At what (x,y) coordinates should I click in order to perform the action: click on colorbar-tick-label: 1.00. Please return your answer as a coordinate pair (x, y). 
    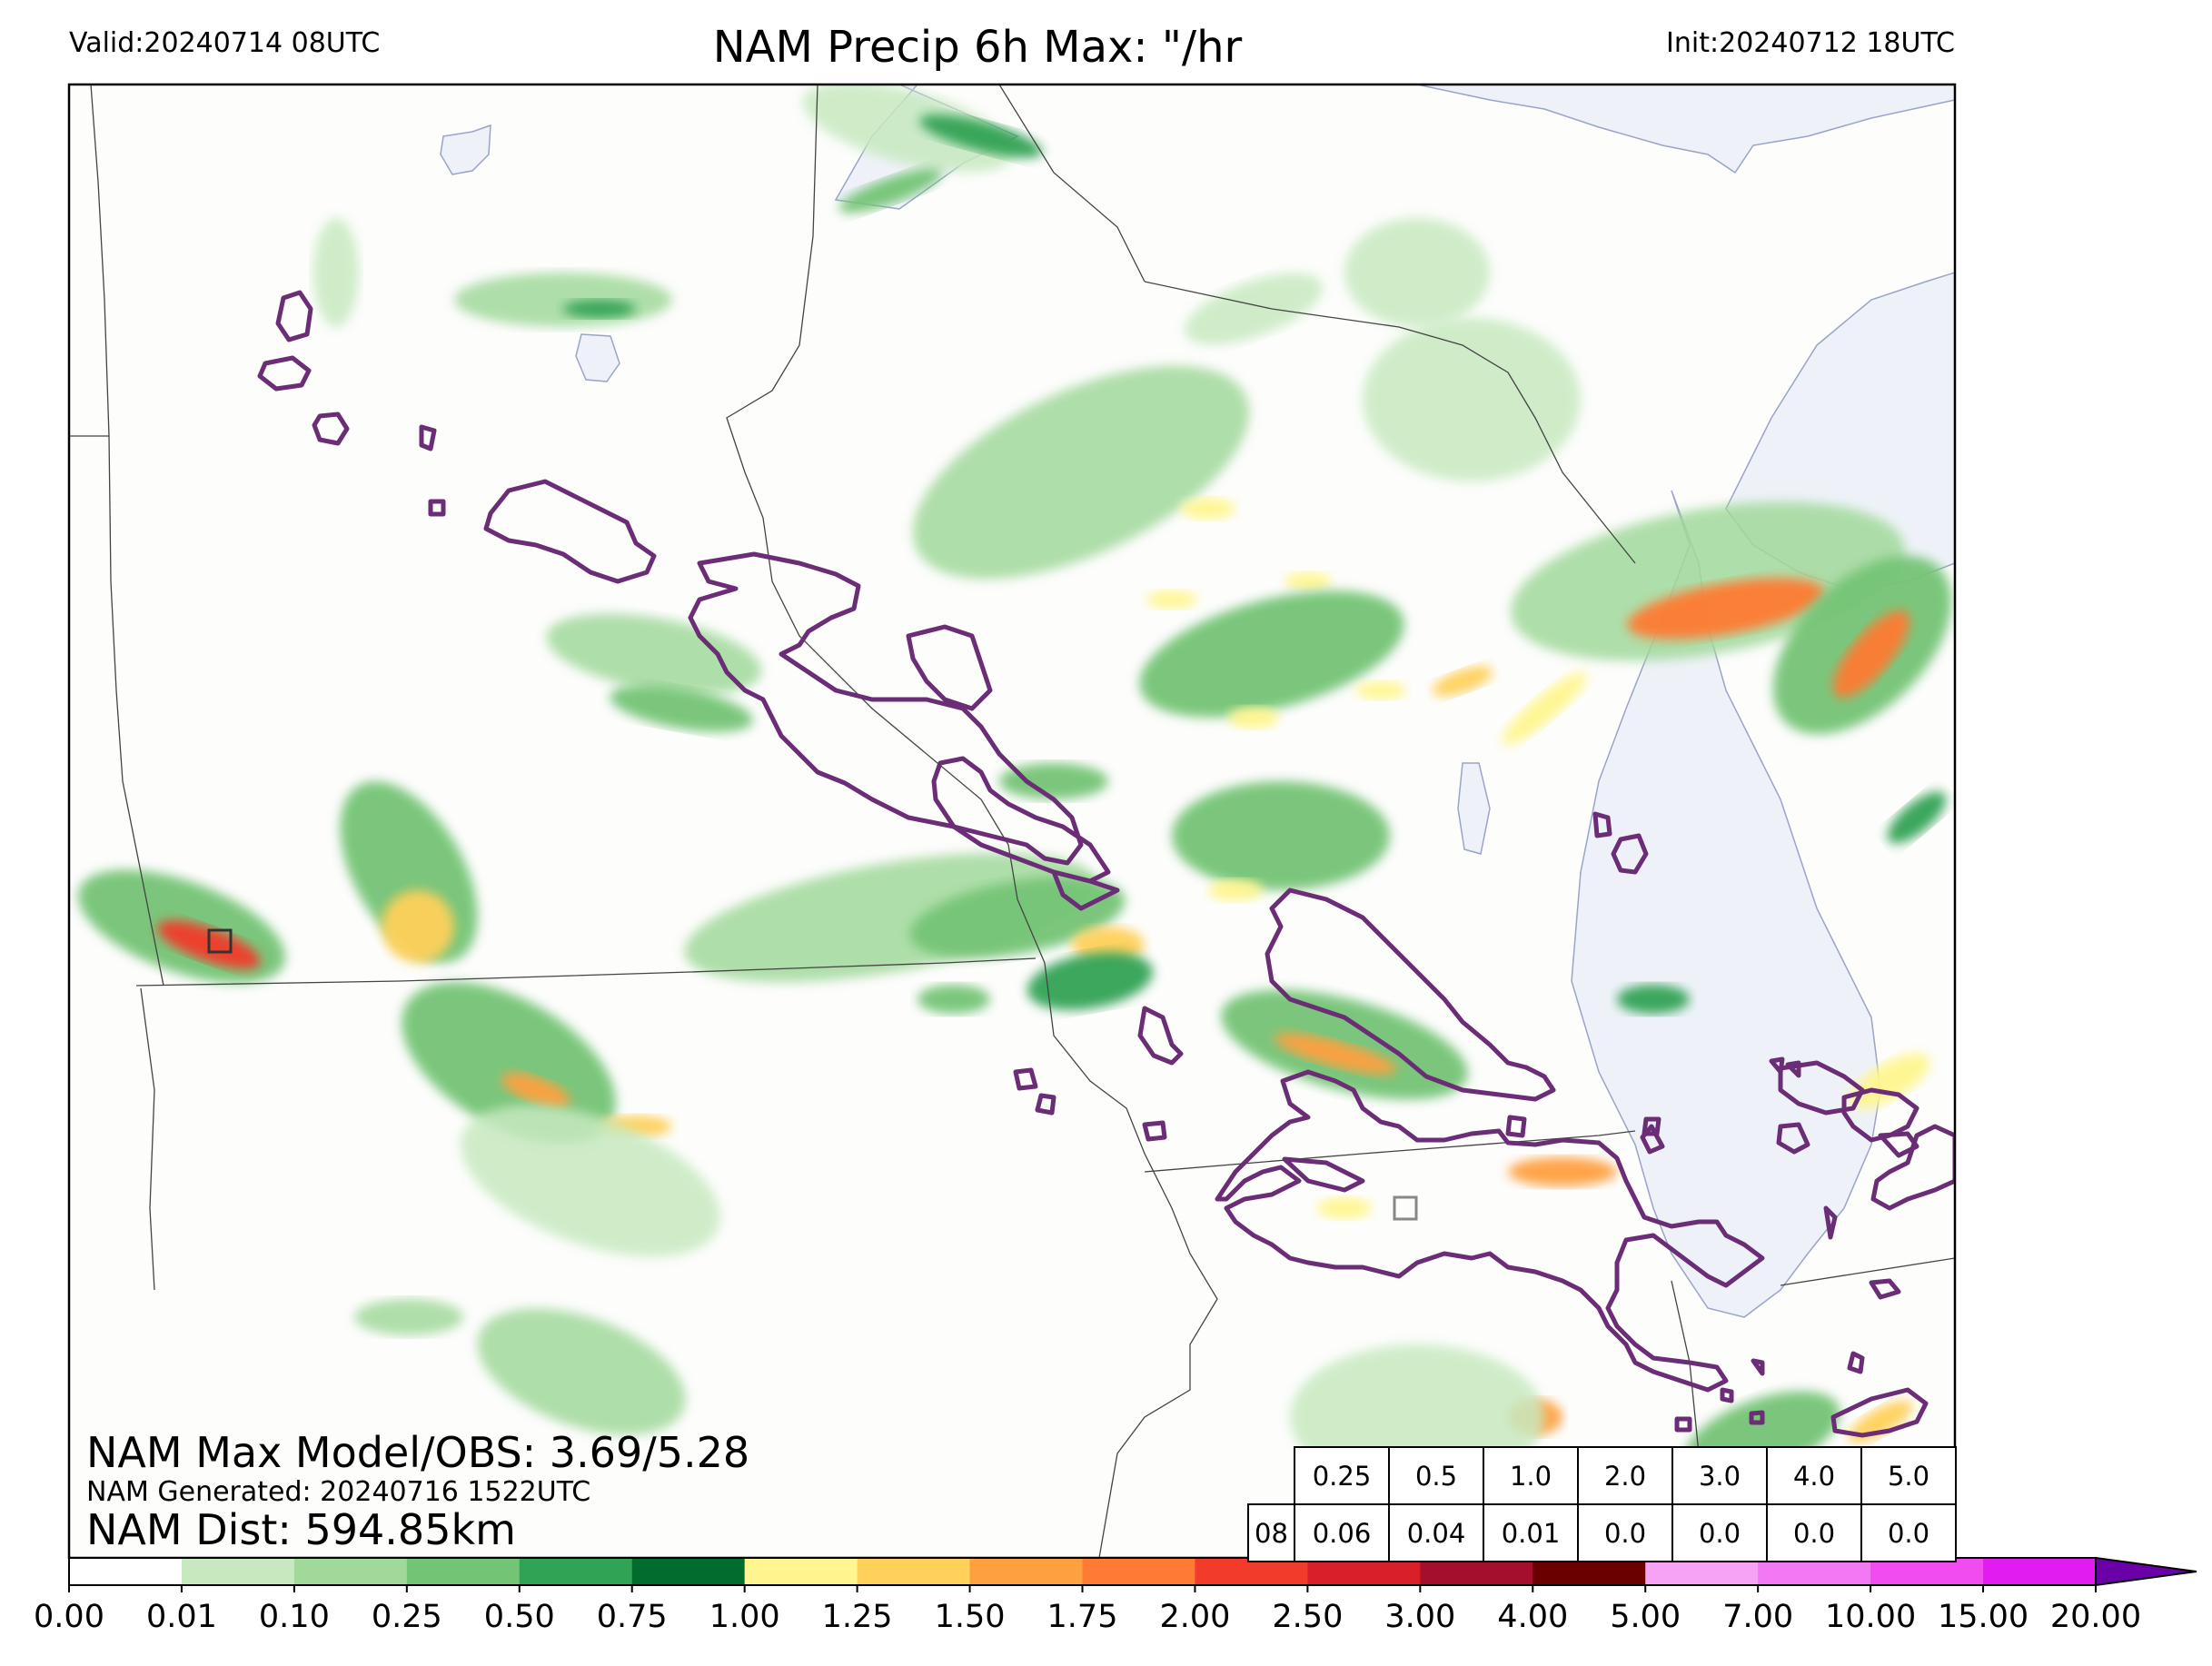
    Looking at the image, I should click on (744, 1617).